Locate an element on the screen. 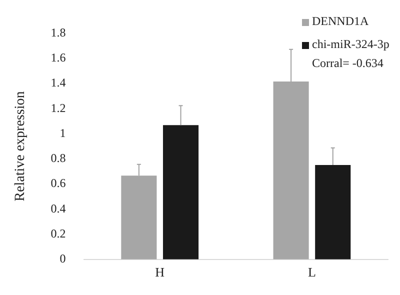 This screenshot has height=295, width=400. legend-label: DENND1A is located at coordinates (340, 21).